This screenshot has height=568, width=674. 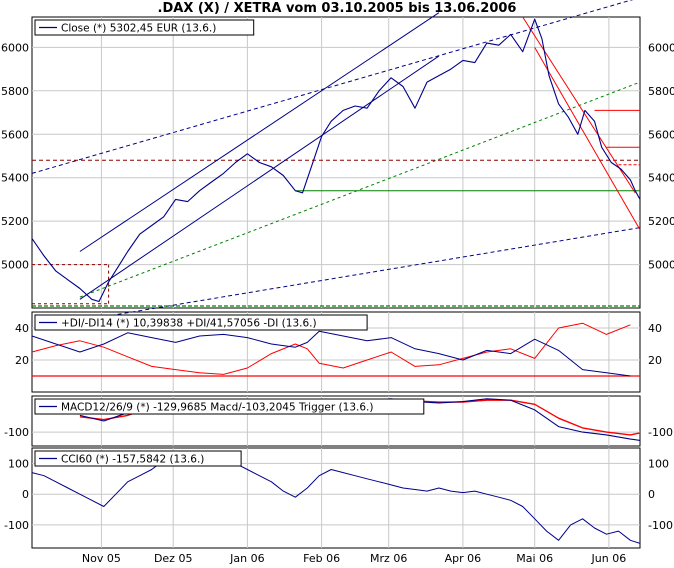 I want to click on x-tick-label: Mai 06, so click(x=534, y=558).